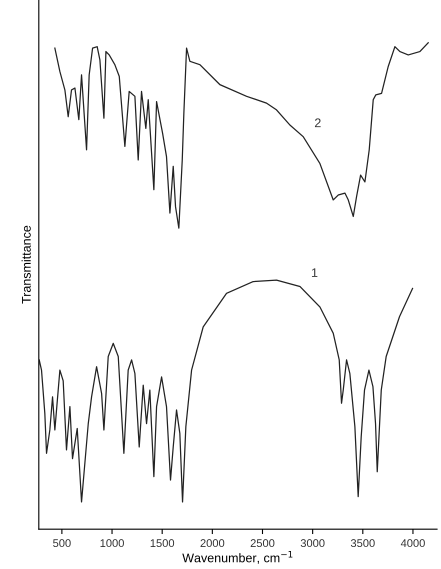  What do you see at coordinates (312, 543) in the screenshot?
I see `x-tick-label: 3000` at bounding box center [312, 543].